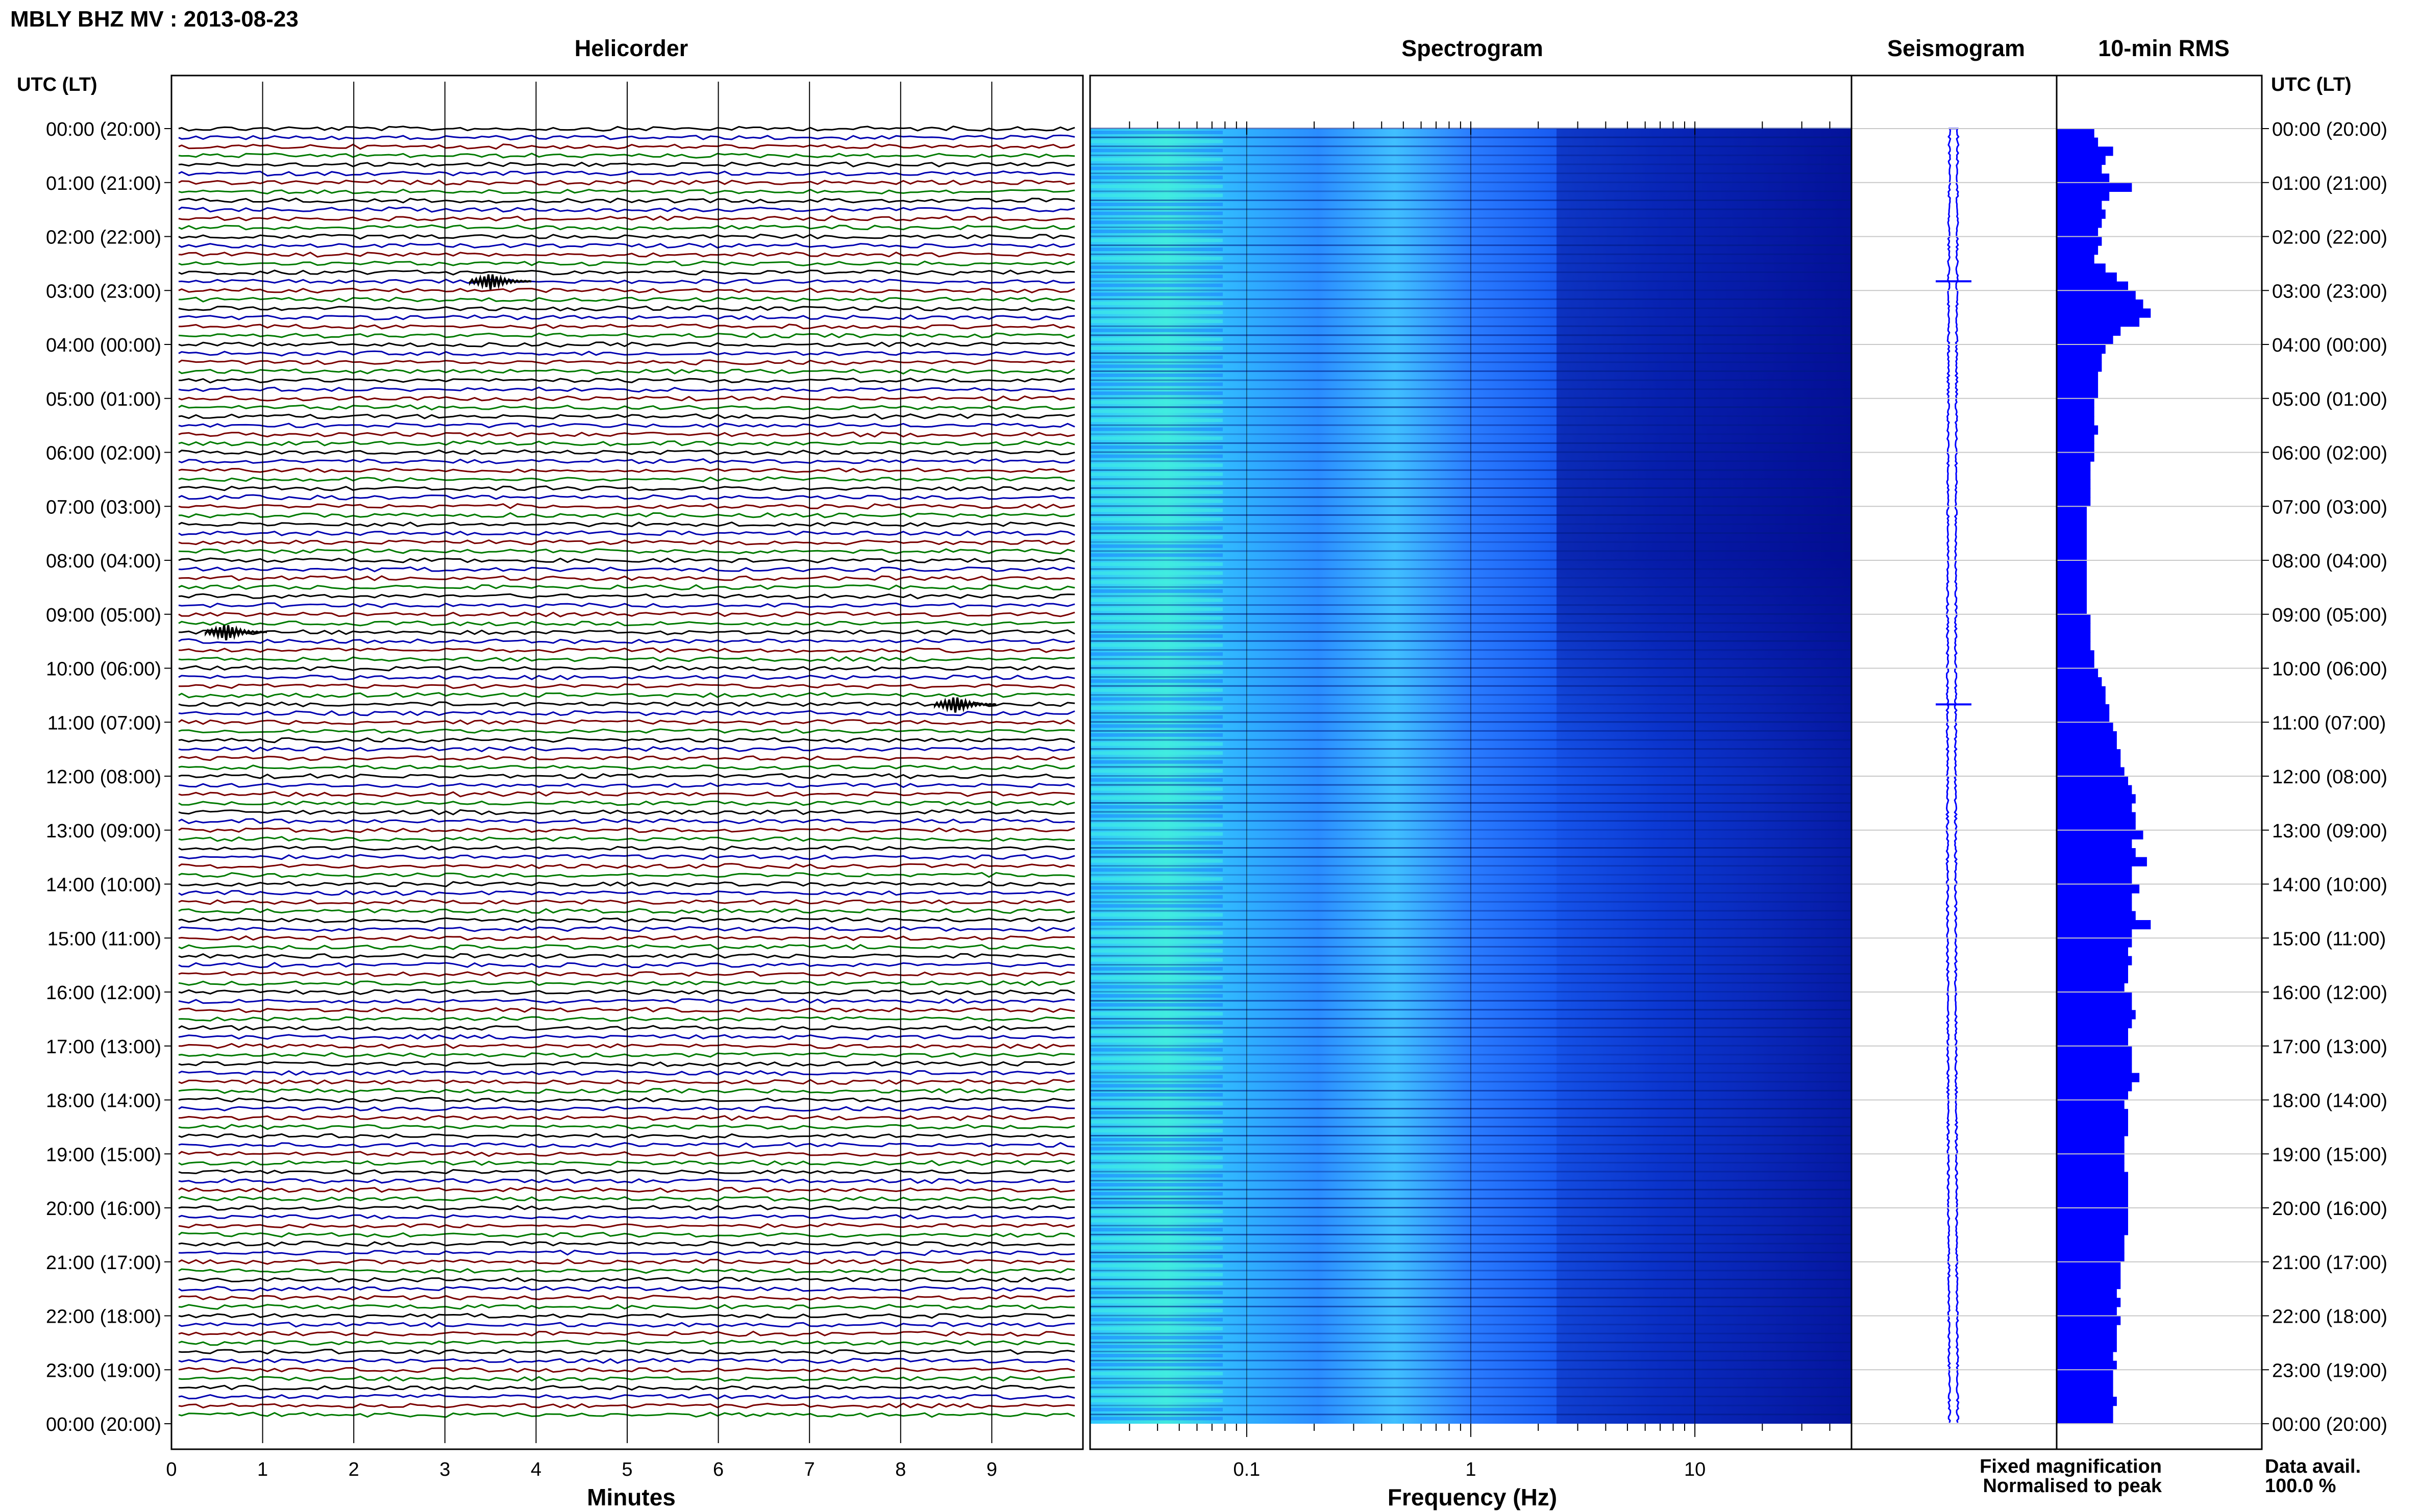  What do you see at coordinates (103, 453) in the screenshot?
I see `left-y-tick-label: 06:00 (02:00)` at bounding box center [103, 453].